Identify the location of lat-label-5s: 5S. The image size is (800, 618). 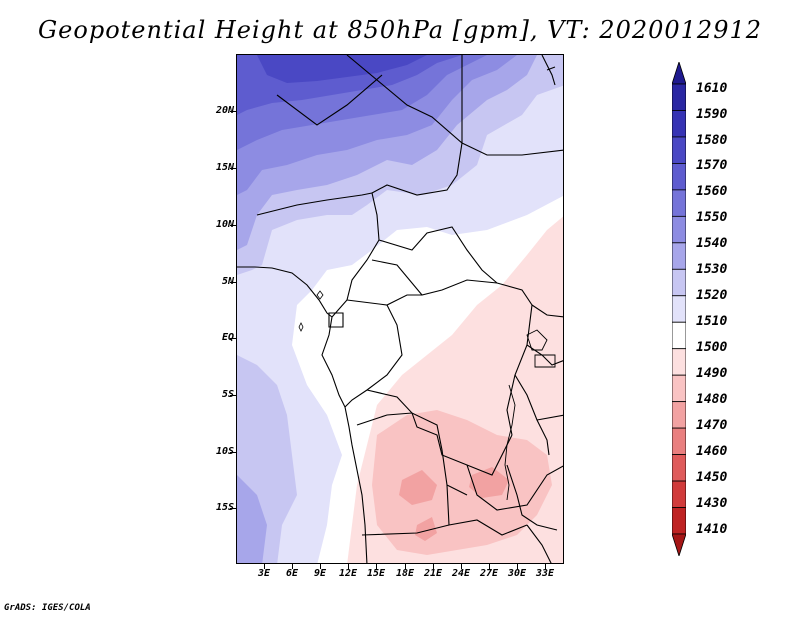
(227, 394).